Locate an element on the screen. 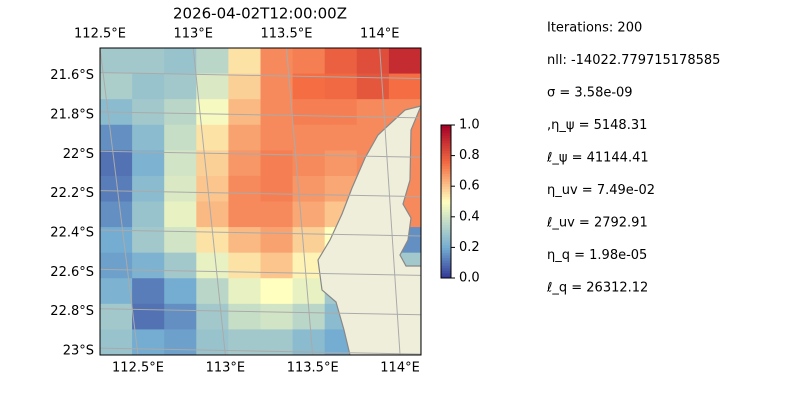 The height and width of the screenshot is (400, 800). stat-line: Iterations: 200 is located at coordinates (594, 28).